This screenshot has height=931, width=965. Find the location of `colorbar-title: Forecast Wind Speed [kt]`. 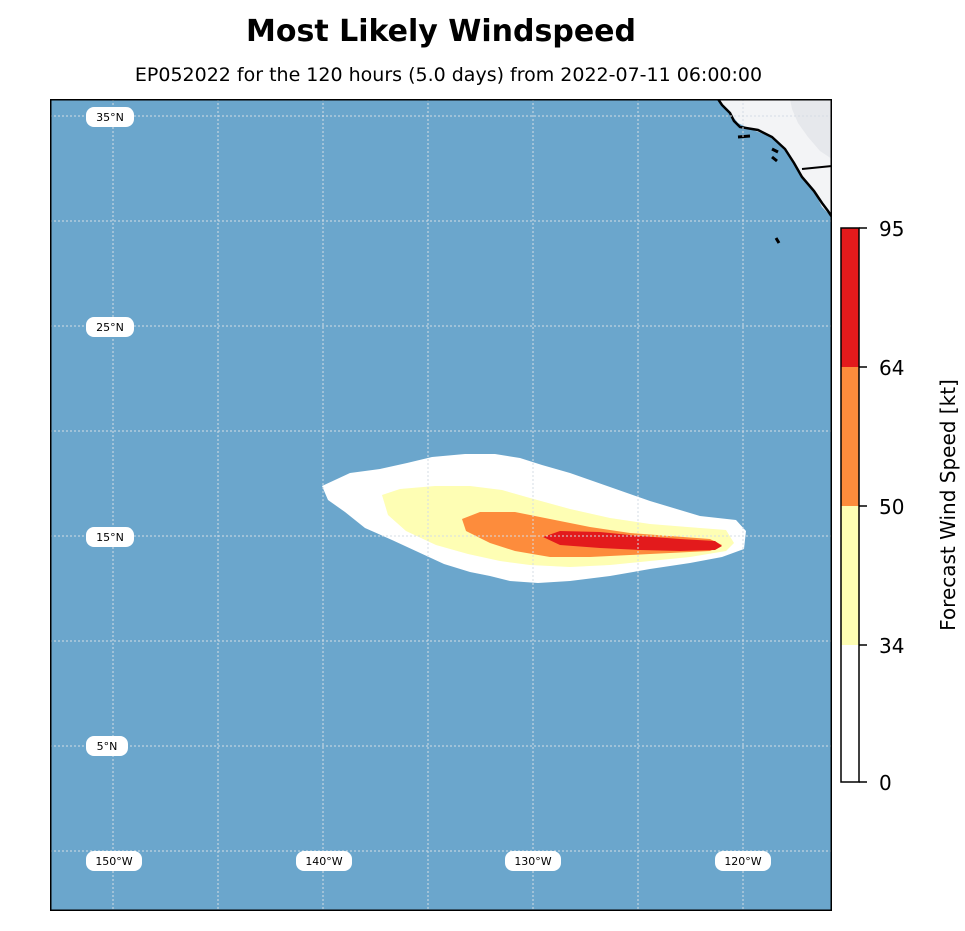

colorbar-title: Forecast Wind Speed [kt] is located at coordinates (948, 505).